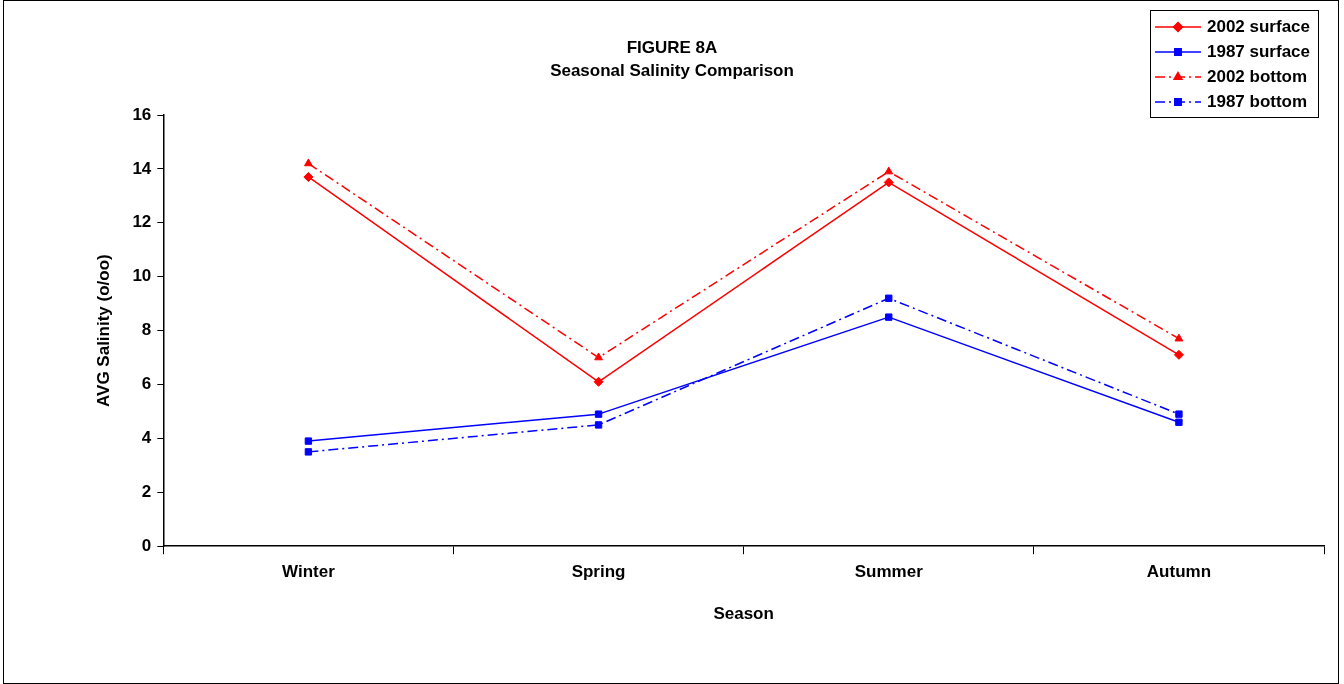  I want to click on y-tick-label: 2, so click(146, 491).